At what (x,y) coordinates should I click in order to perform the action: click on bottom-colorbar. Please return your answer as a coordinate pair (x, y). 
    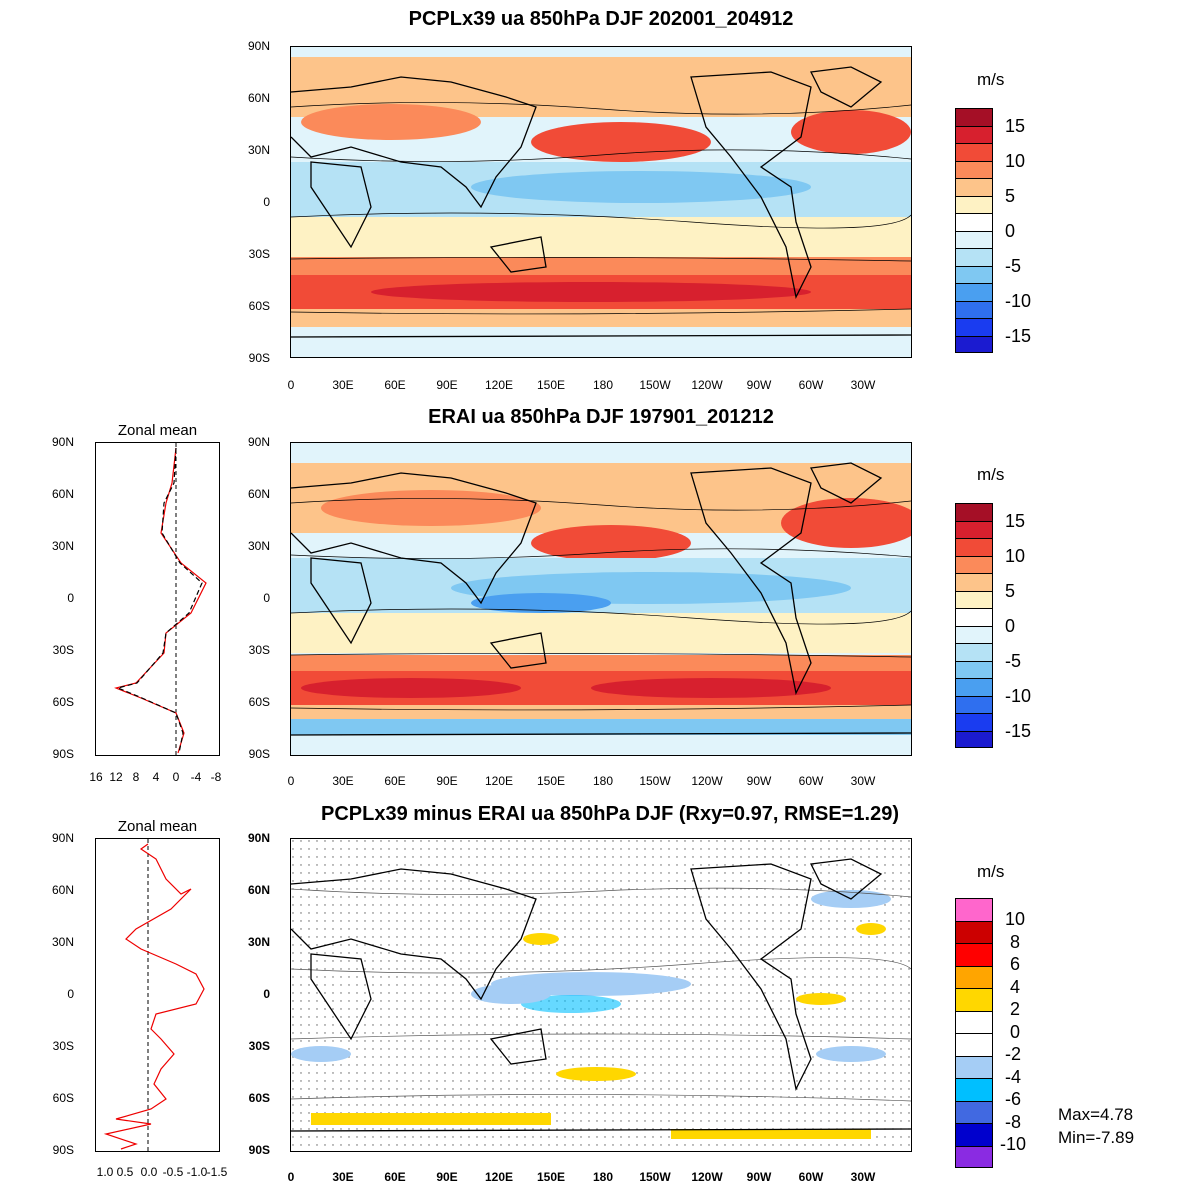
    Looking at the image, I should click on (974, 1033).